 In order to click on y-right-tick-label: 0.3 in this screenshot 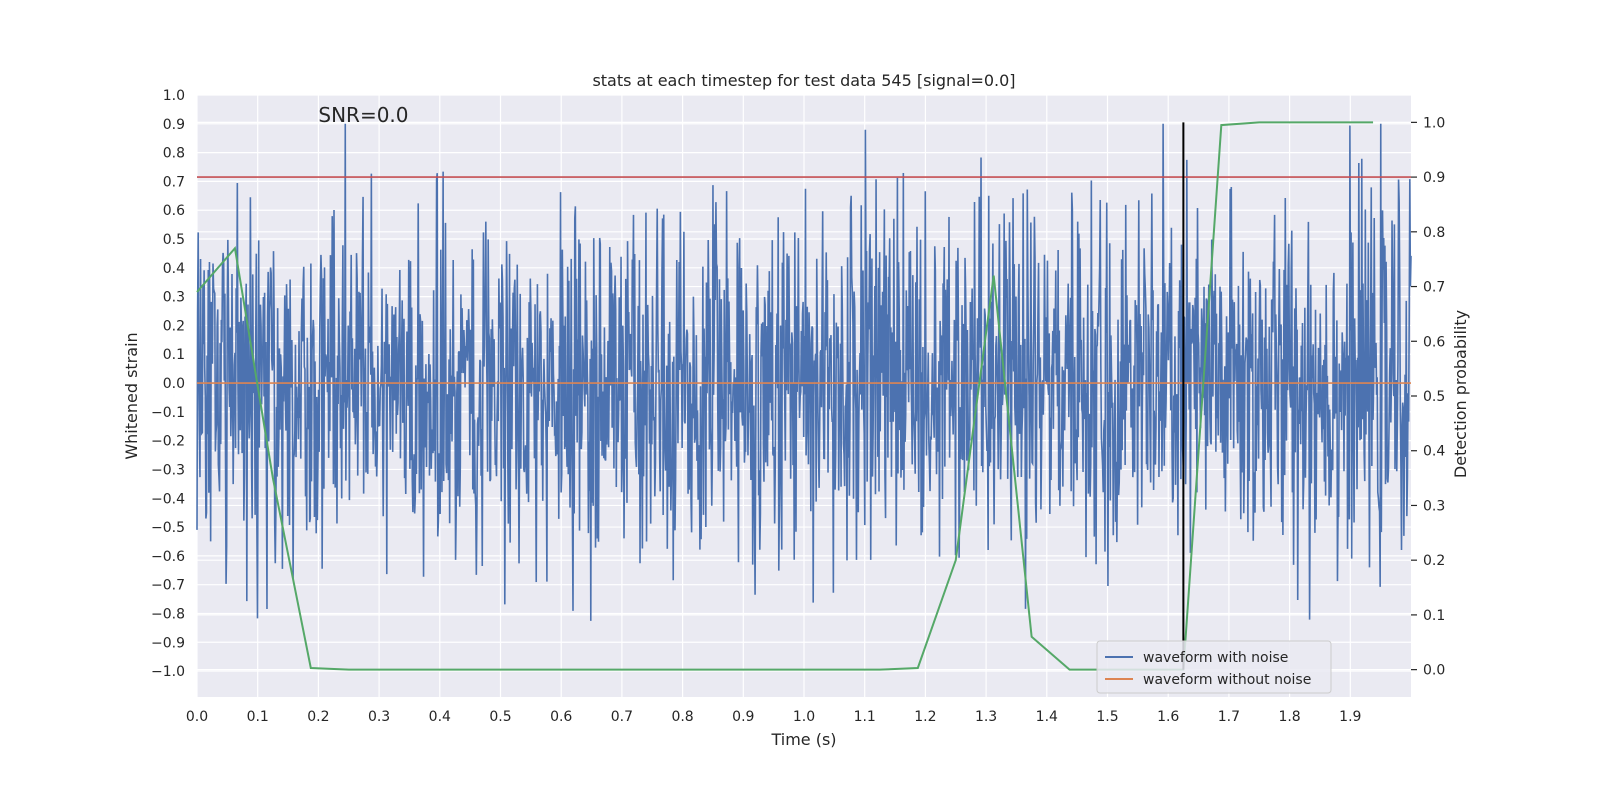, I will do `click(1434, 506)`.